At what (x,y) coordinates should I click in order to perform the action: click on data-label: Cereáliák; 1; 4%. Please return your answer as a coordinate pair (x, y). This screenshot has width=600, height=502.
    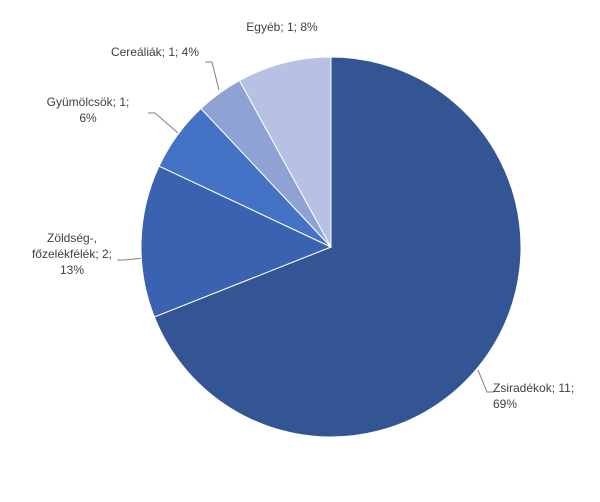
    Looking at the image, I should click on (155, 52).